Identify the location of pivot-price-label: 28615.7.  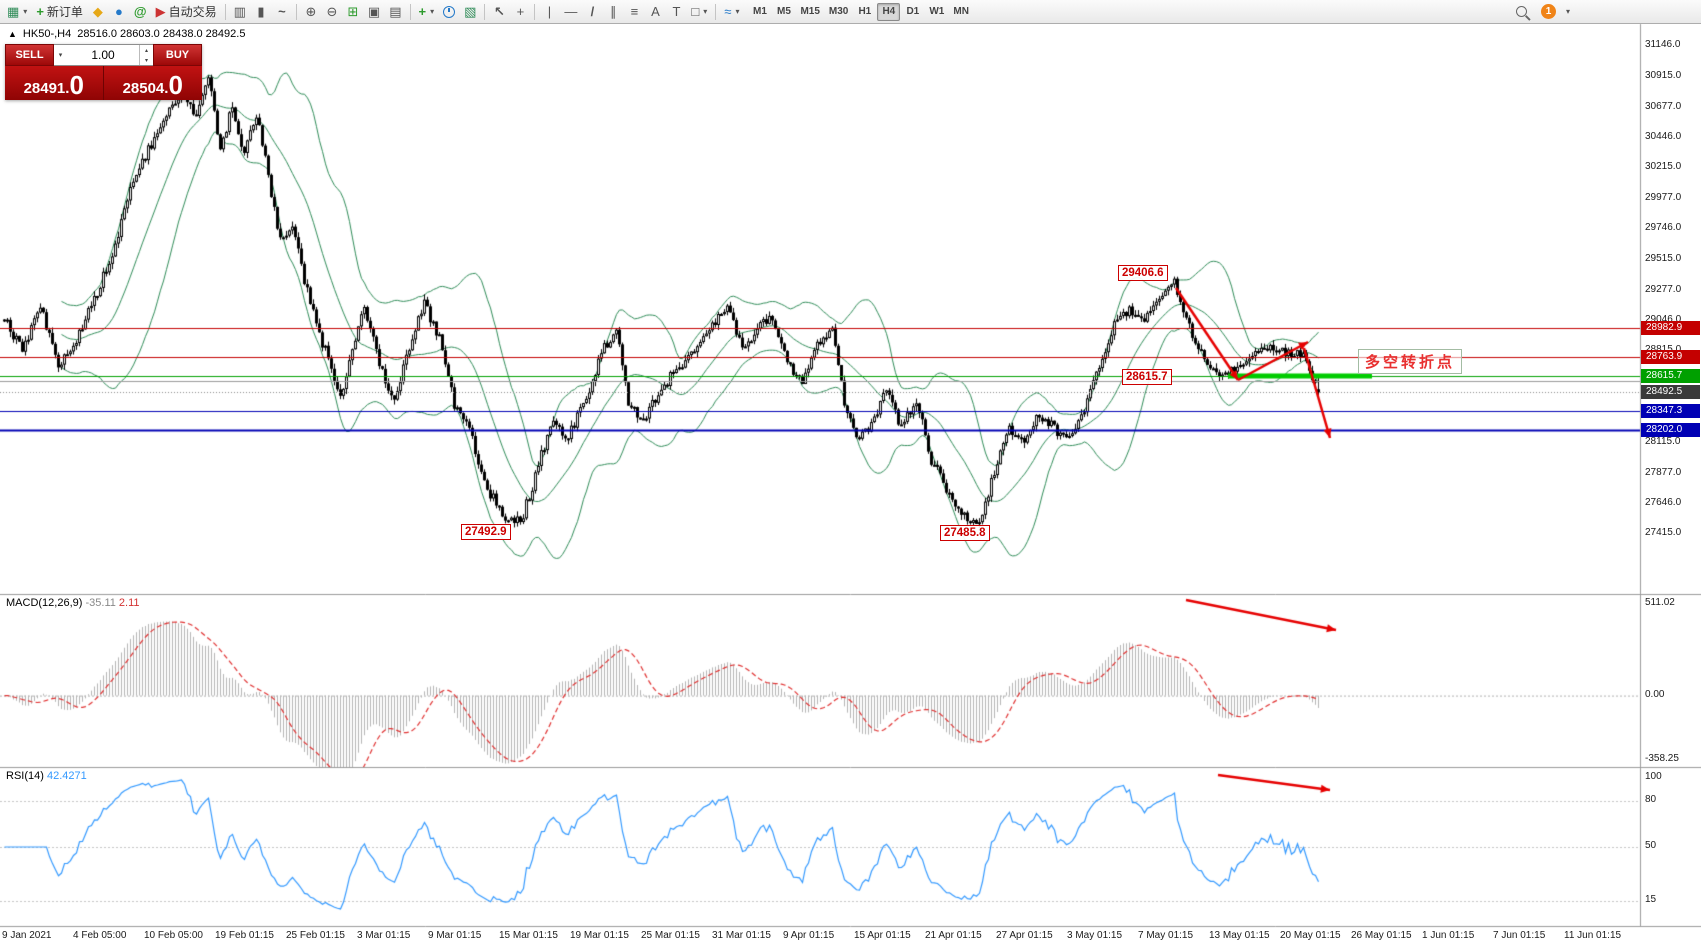
(1147, 377).